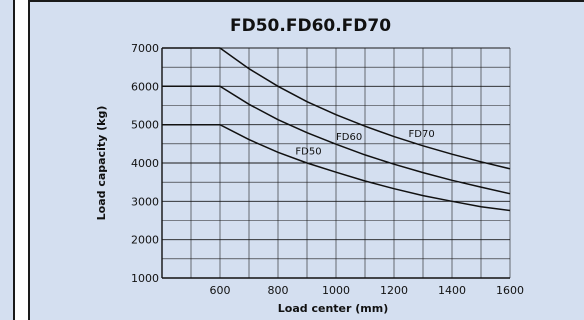 Image resolution: width=584 pixels, height=320 pixels. Describe the element at coordinates (452, 290) in the screenshot. I see `x-tick-label: 1400` at that location.